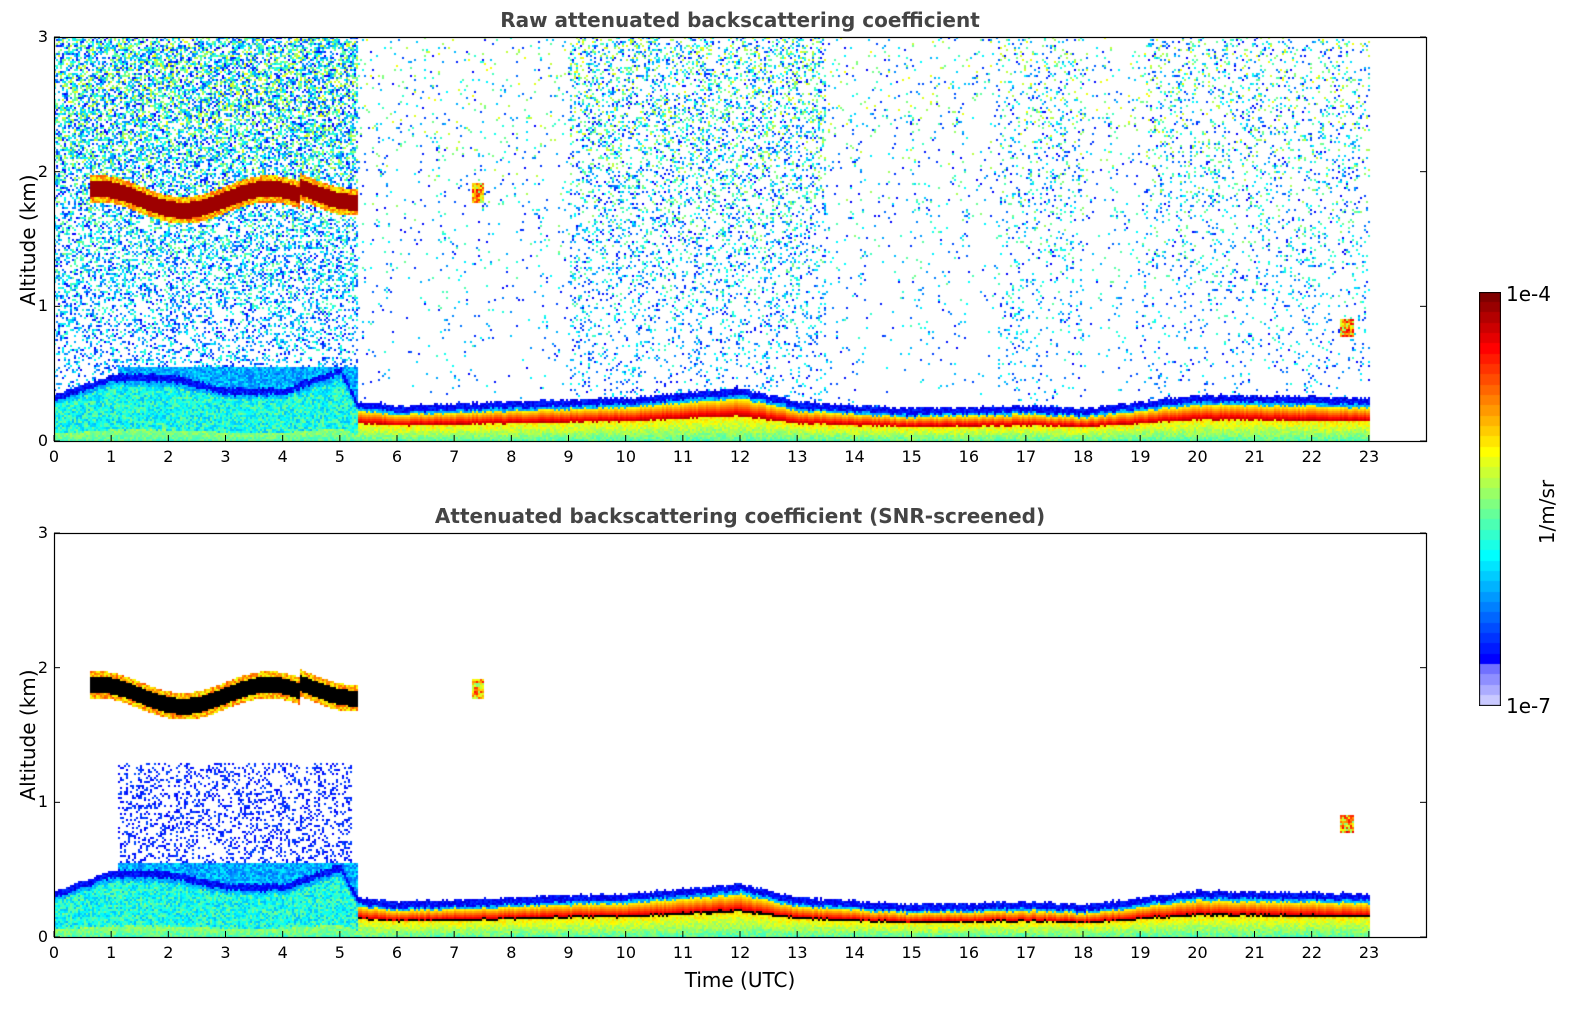 The width and height of the screenshot is (1595, 1020). I want to click on panel2-xtick-label: 13, so click(797, 952).